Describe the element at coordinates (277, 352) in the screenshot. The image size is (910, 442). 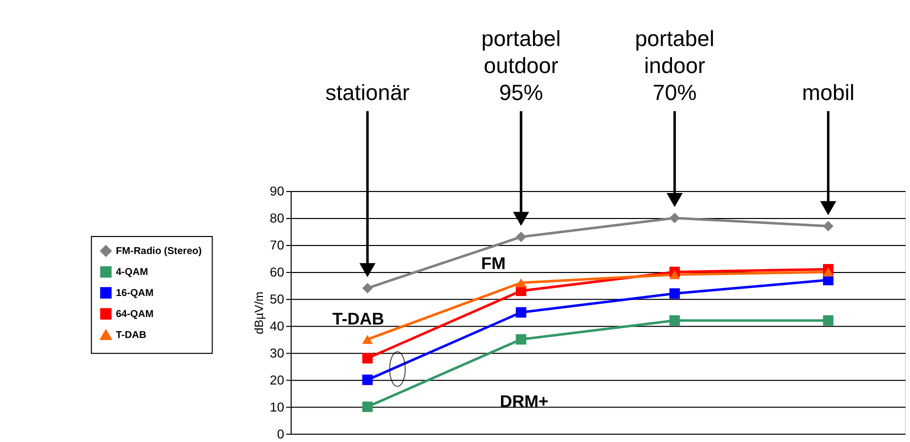
I see `y-tick-label: 30` at that location.